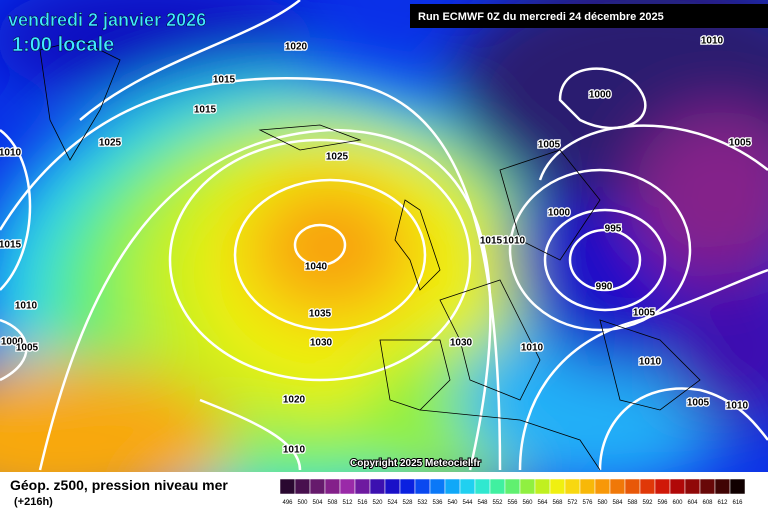  Describe the element at coordinates (602, 503) in the screenshot. I see `scale-label: 580` at that location.